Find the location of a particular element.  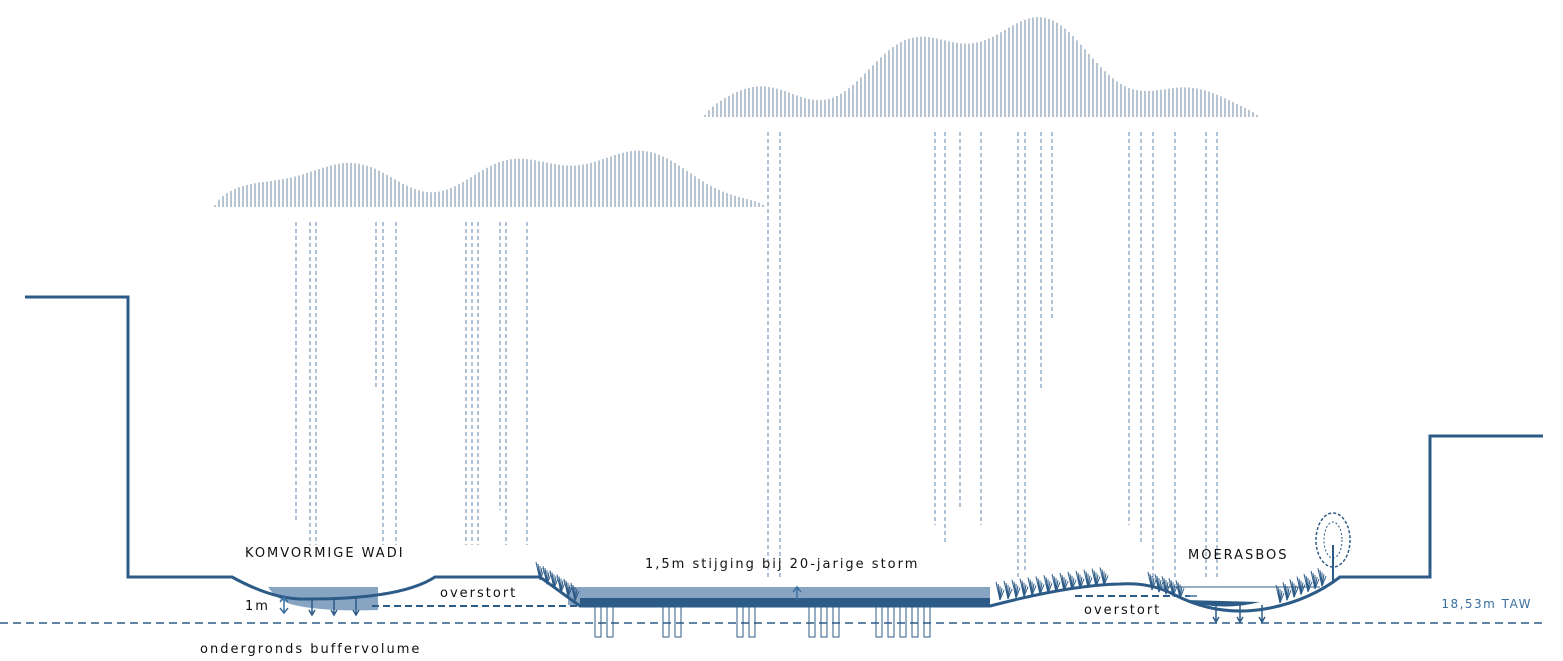

basin-base is located at coordinates (785, 602).